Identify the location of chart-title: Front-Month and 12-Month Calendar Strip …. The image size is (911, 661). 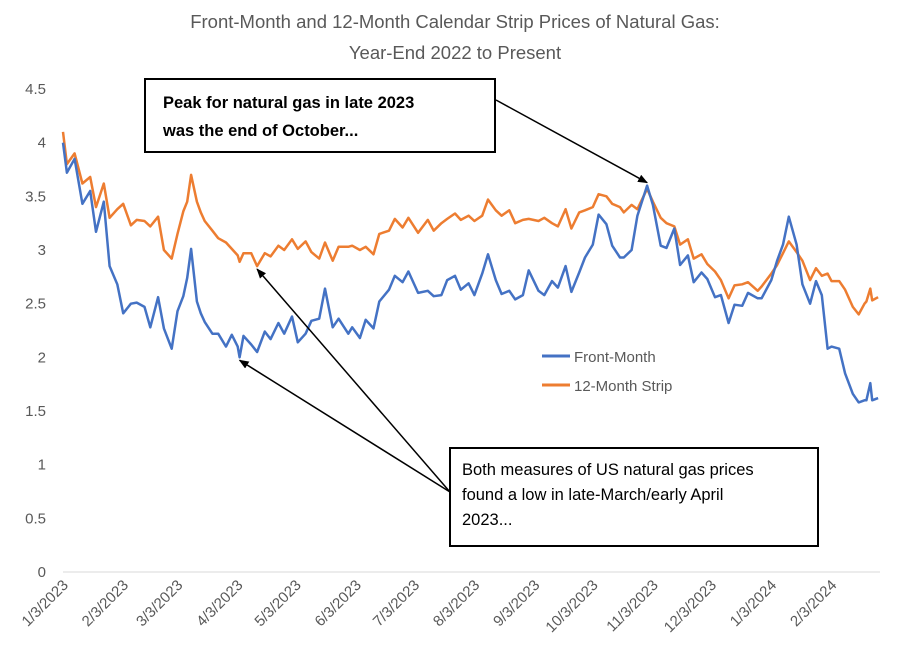
(455, 21).